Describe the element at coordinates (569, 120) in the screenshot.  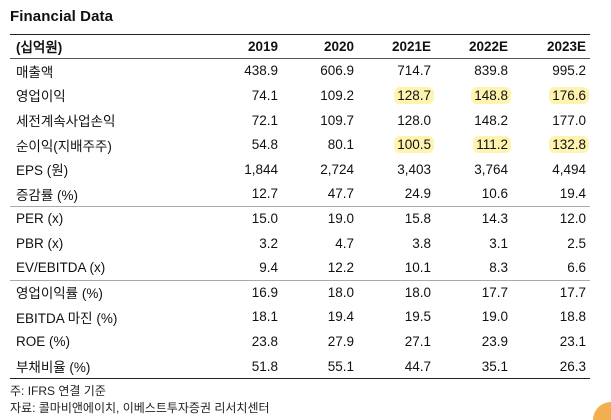
I see `cell-value: 177.0` at that location.